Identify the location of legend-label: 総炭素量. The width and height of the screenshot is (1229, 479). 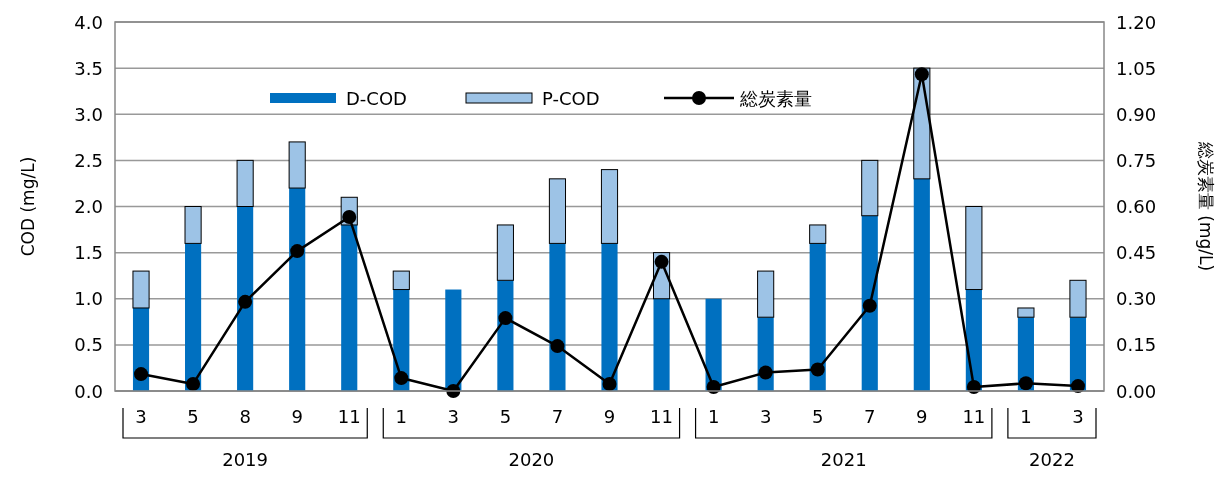
(775, 98).